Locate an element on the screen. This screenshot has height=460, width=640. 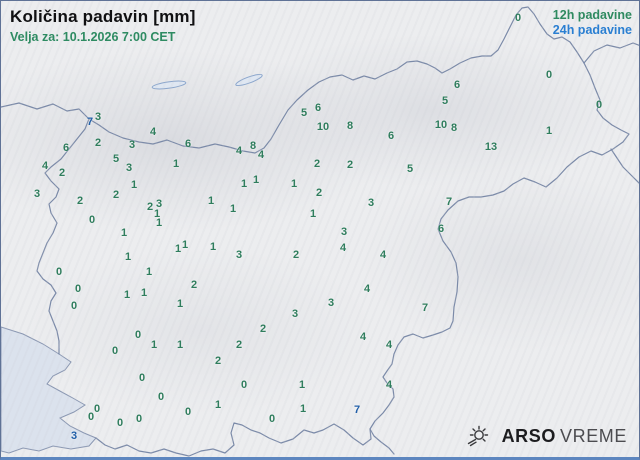
border-italy-austria is located at coordinates (45, 111).